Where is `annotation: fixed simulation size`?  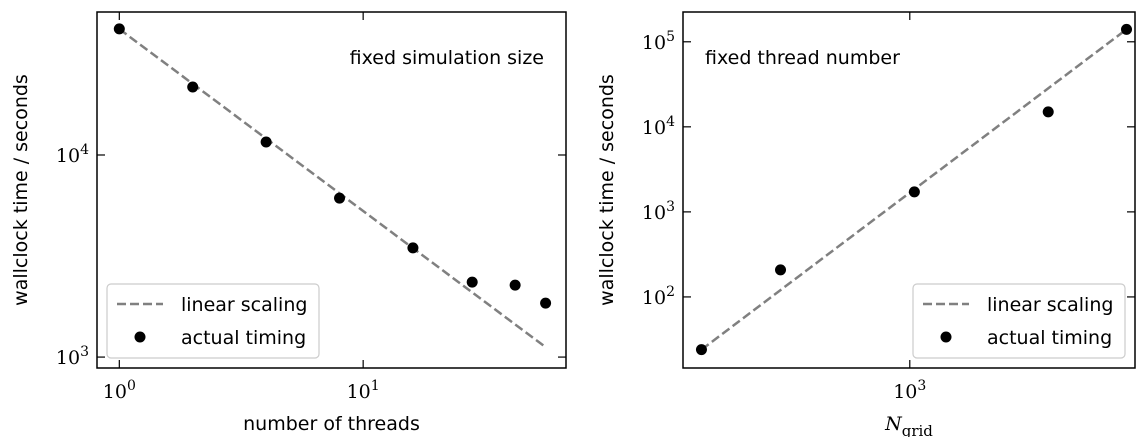
annotation: fixed simulation size is located at coordinates (447, 58).